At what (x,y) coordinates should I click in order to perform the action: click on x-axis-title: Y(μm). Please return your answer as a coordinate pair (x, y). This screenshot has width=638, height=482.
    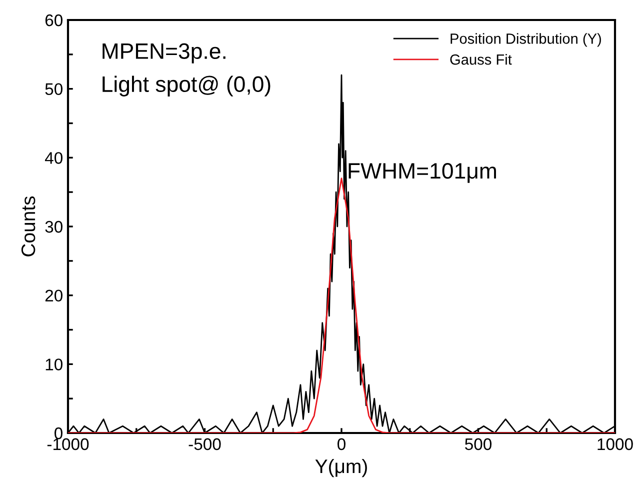
    Looking at the image, I should click on (341, 468).